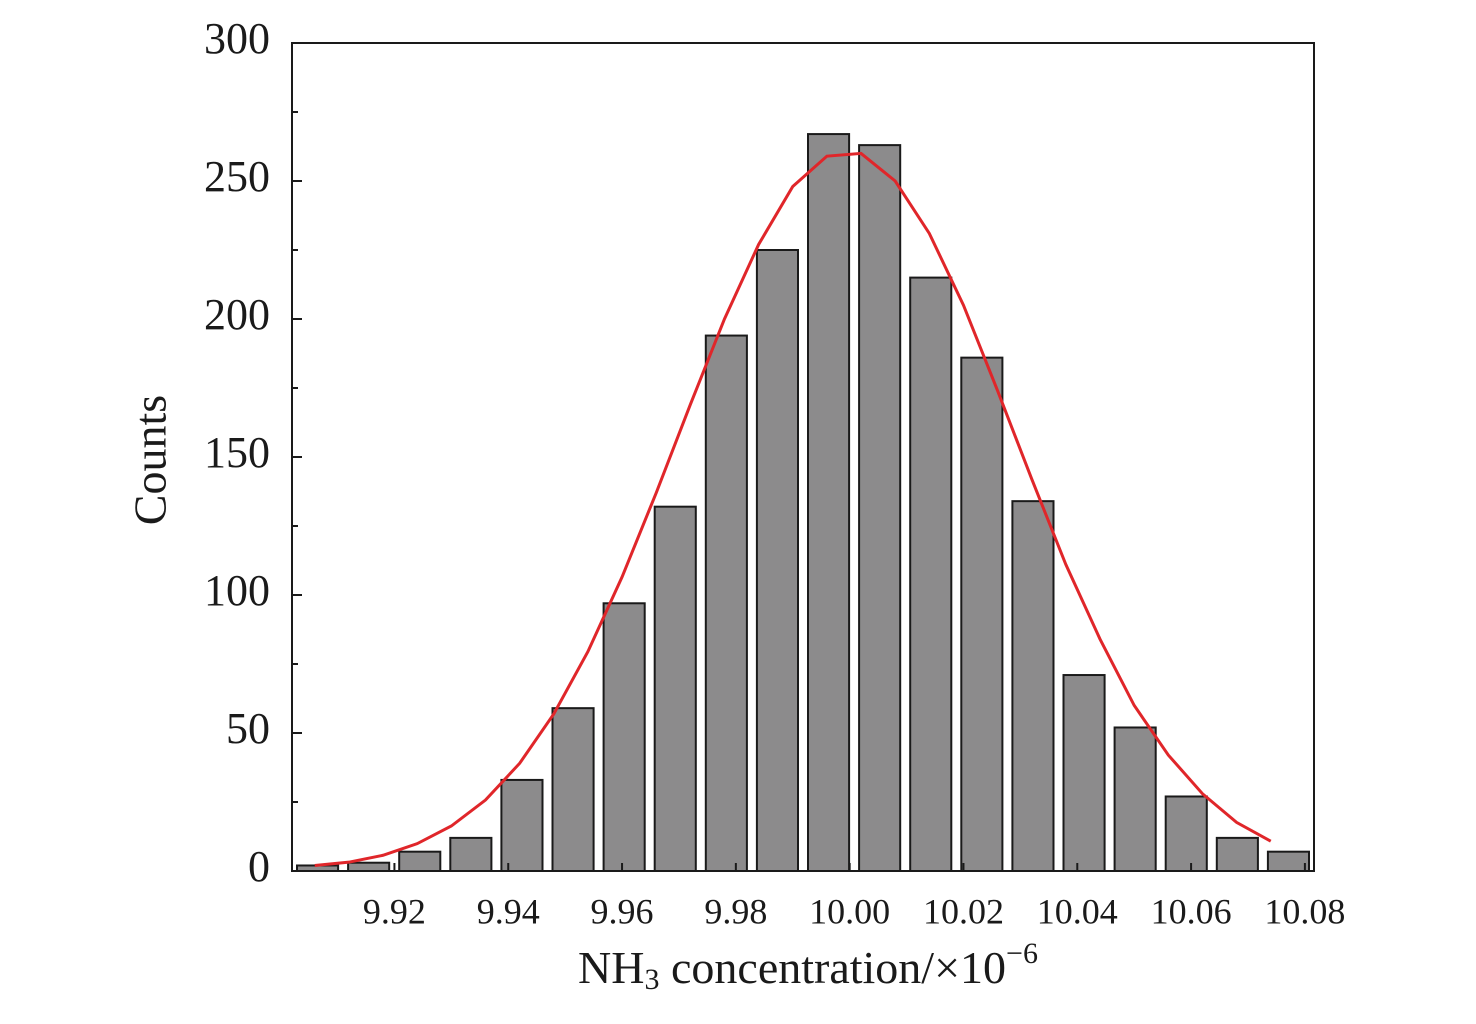 The image size is (1476, 1024). What do you see at coordinates (1304, 911) in the screenshot?
I see `x-tick-label: 10.08` at bounding box center [1304, 911].